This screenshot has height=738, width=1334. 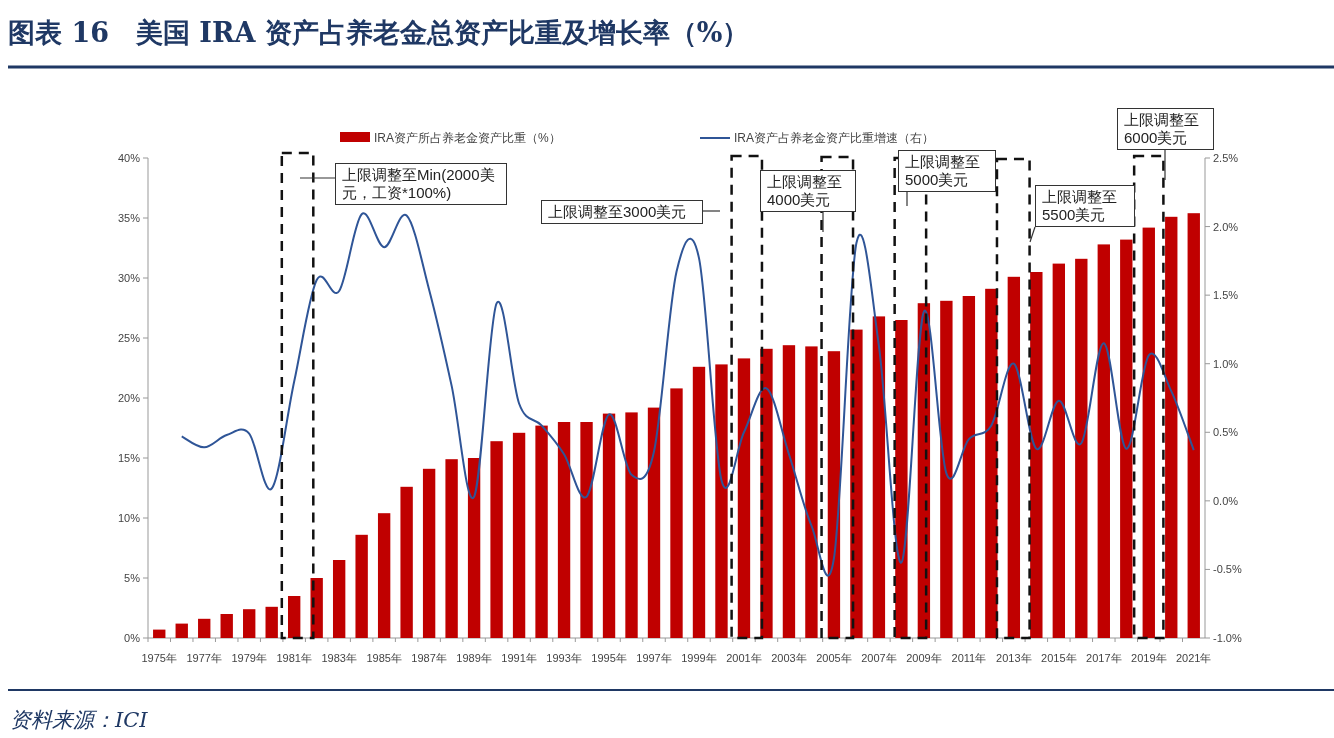 What do you see at coordinates (429, 658) in the screenshot?
I see `x-tick-label: 1987年` at bounding box center [429, 658].